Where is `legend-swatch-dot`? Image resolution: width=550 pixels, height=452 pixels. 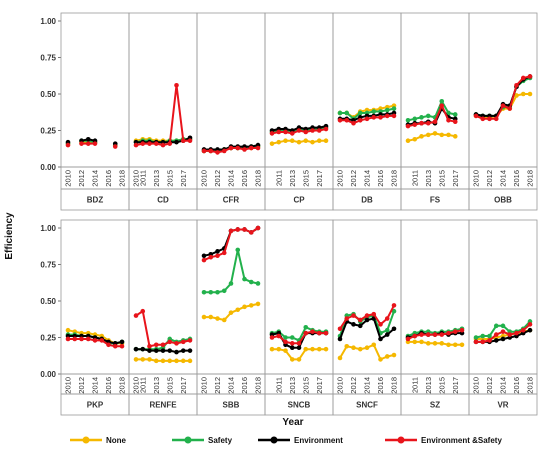
legend-swatch-dot is located at coordinates (401, 440).